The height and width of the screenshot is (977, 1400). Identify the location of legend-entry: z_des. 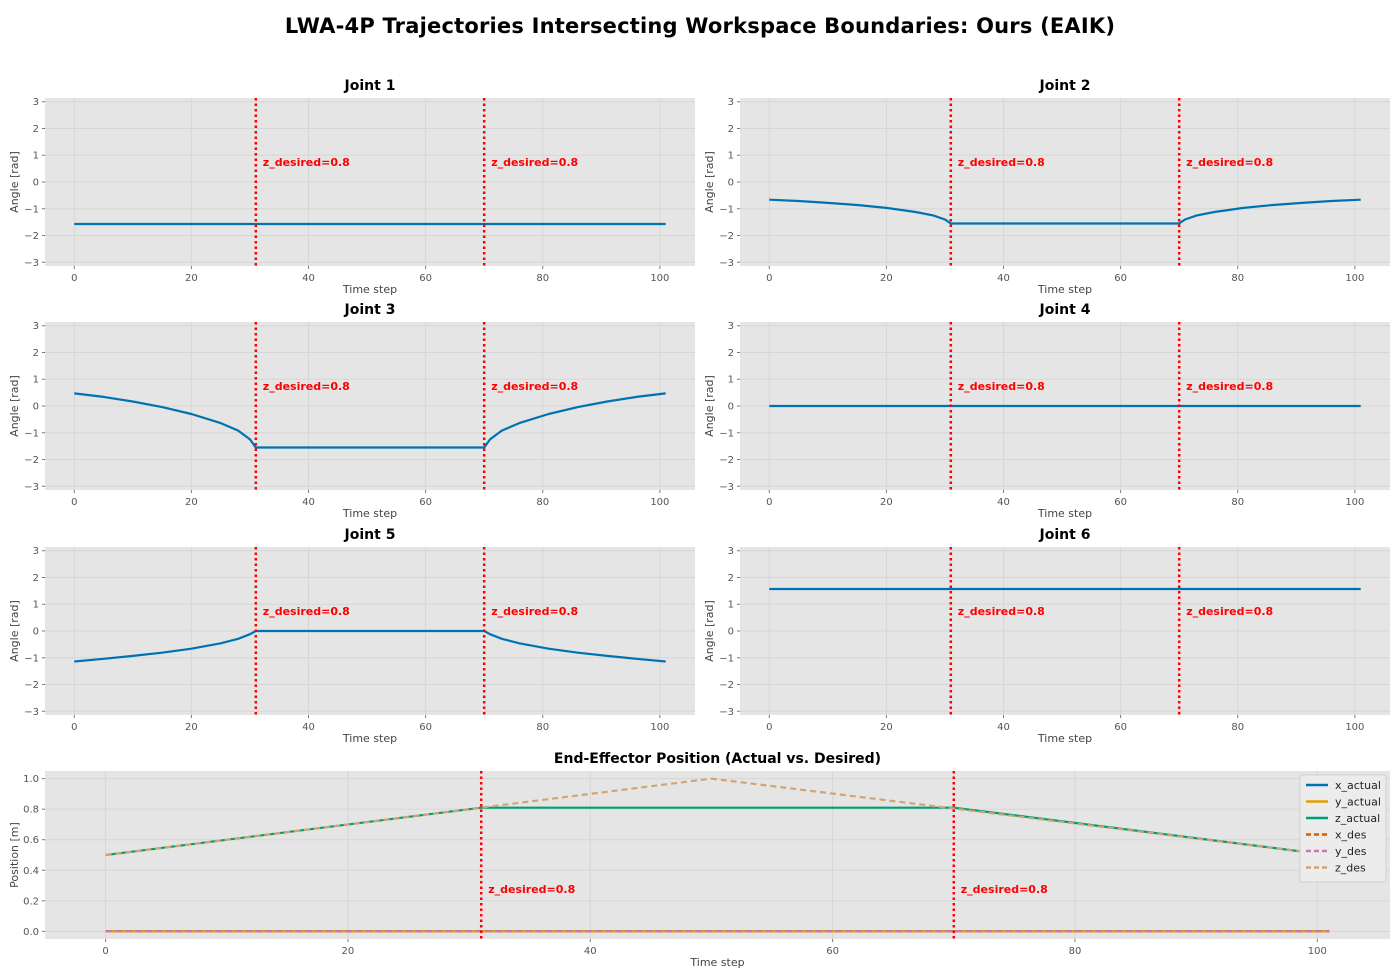
(1350, 868).